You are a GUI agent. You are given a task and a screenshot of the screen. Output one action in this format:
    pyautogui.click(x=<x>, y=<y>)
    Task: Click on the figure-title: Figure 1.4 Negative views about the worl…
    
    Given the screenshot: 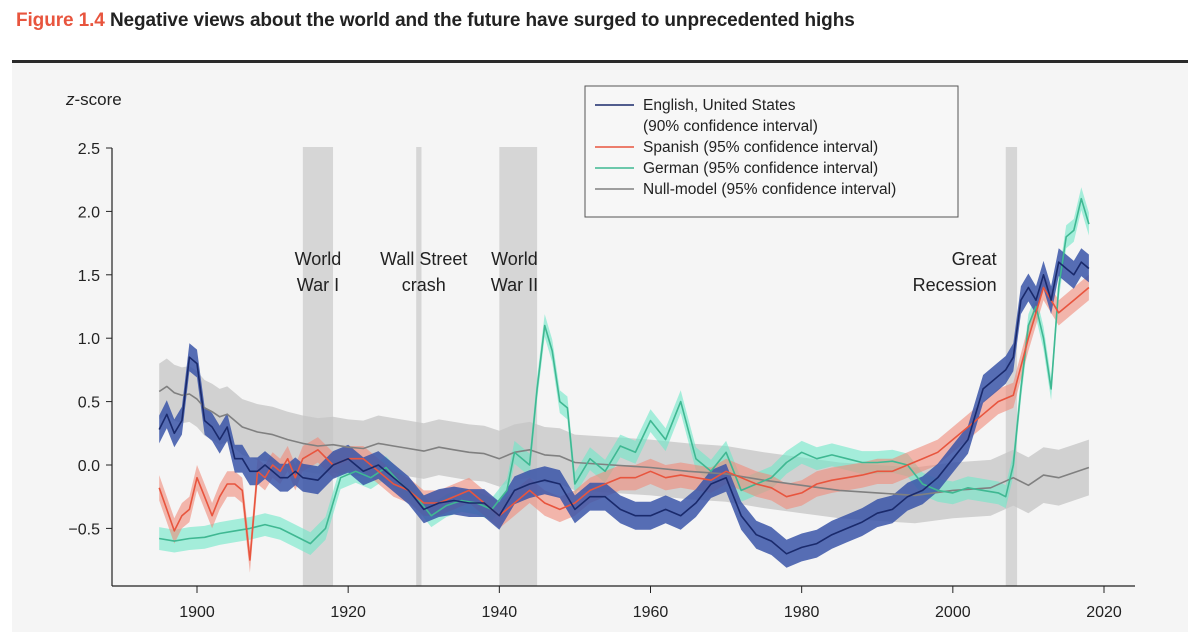 What is the action you would take?
    pyautogui.click(x=435, y=21)
    